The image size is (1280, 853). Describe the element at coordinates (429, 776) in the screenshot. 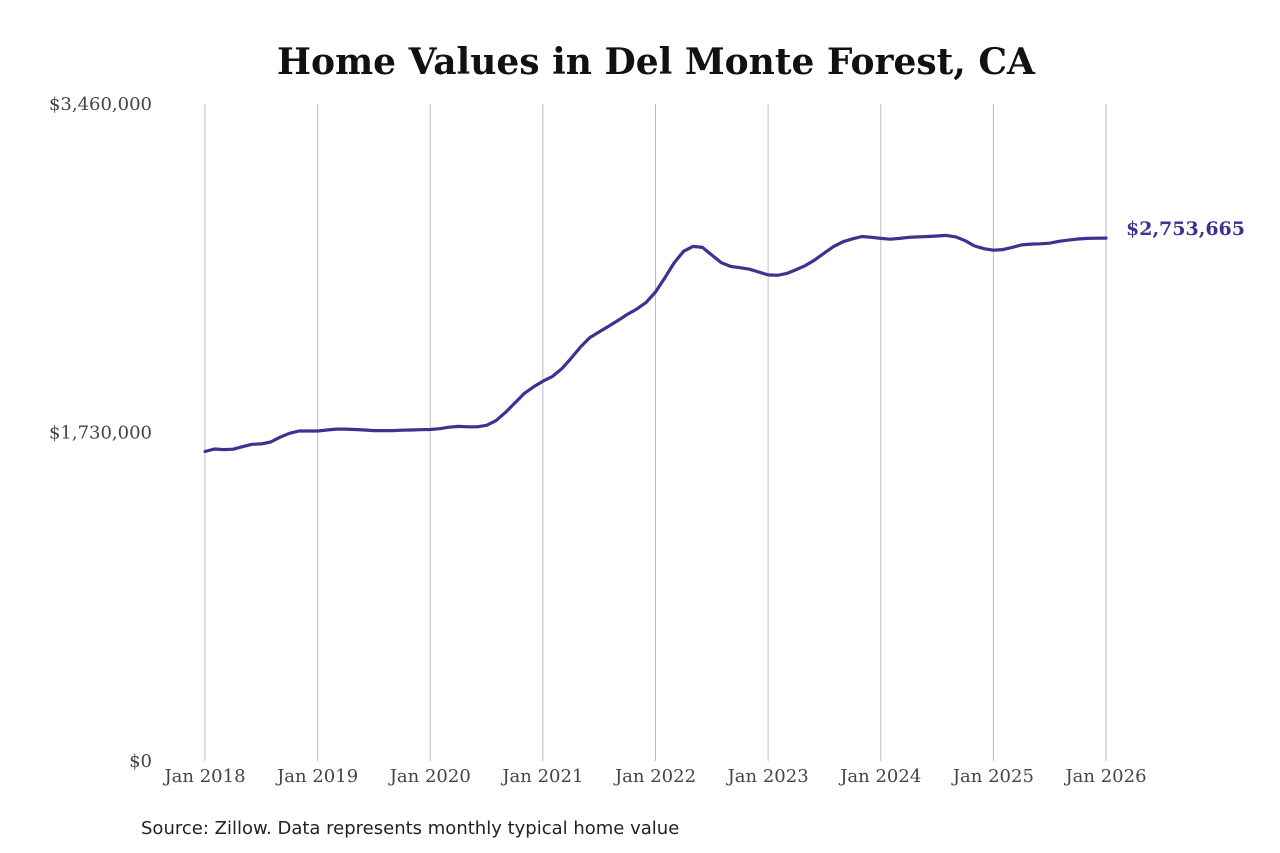

I see `x-tick-label: Jan 2020` at that location.